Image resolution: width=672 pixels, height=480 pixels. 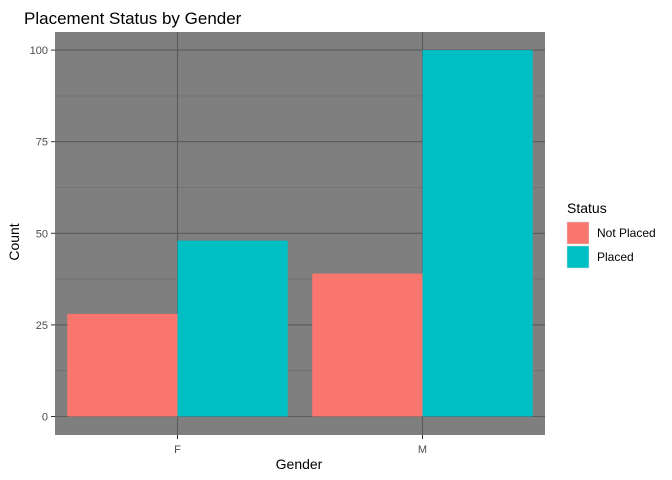 What do you see at coordinates (232, 328) in the screenshot?
I see `bar-placed-f` at bounding box center [232, 328].